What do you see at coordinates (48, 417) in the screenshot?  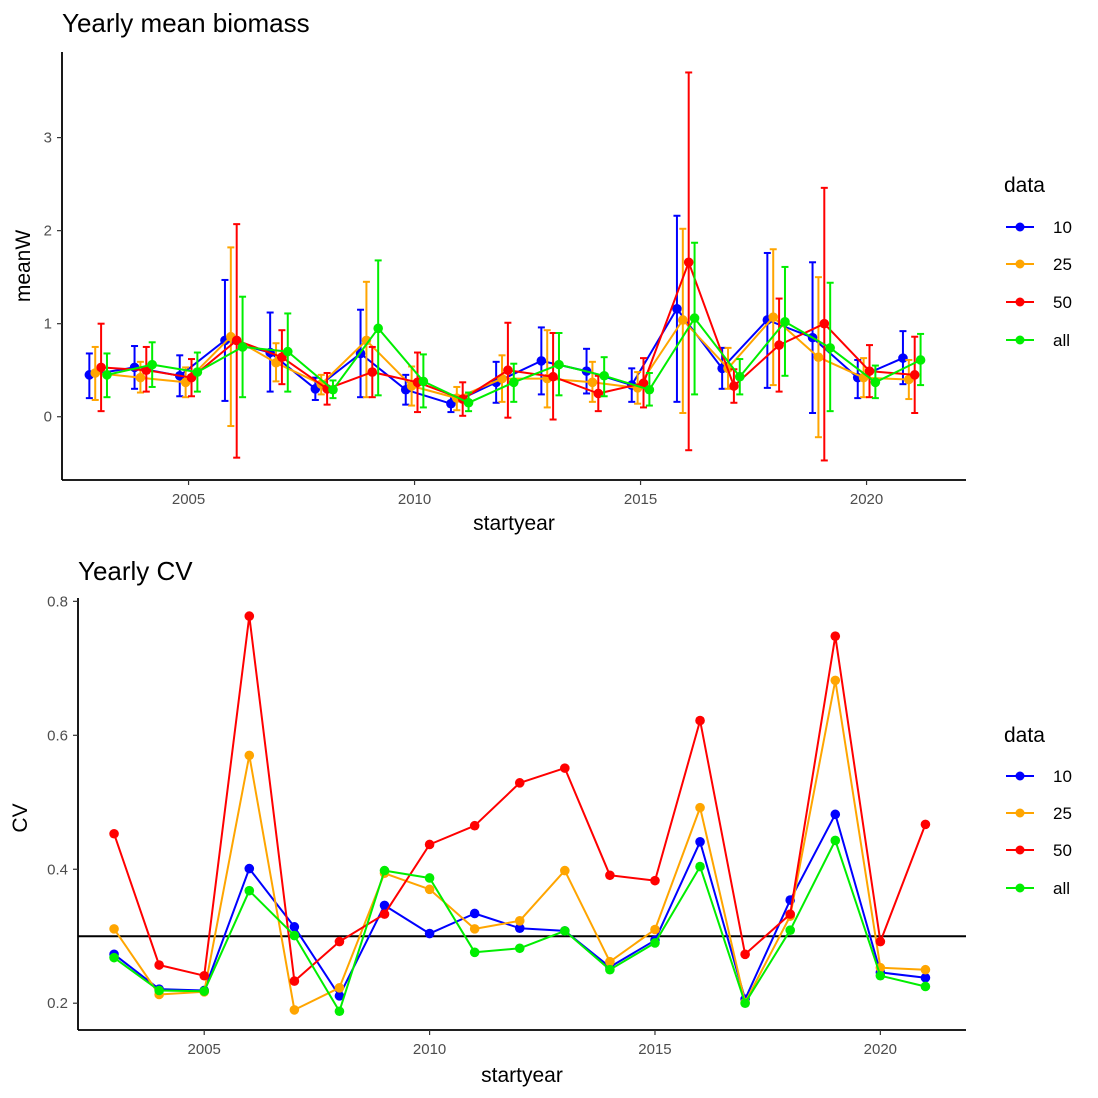 I see `y-tick-label: 0` at bounding box center [48, 417].